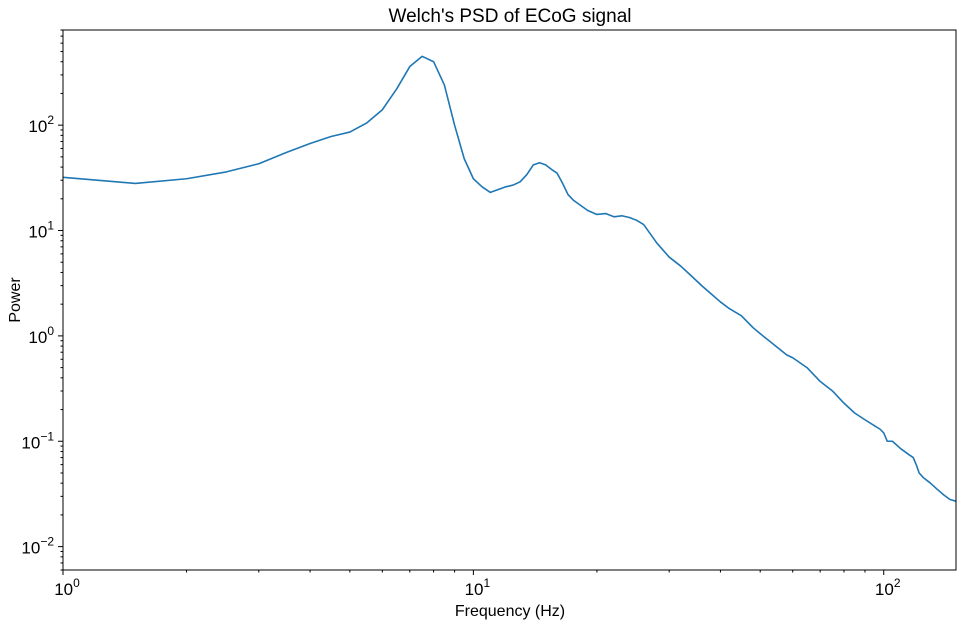 This screenshot has width=966, height=625. What do you see at coordinates (42, 300) in the screenshot?
I see `y-axis-ticks: 10⁻² 10⁻¹ 10⁰ 10¹ 10²` at bounding box center [42, 300].